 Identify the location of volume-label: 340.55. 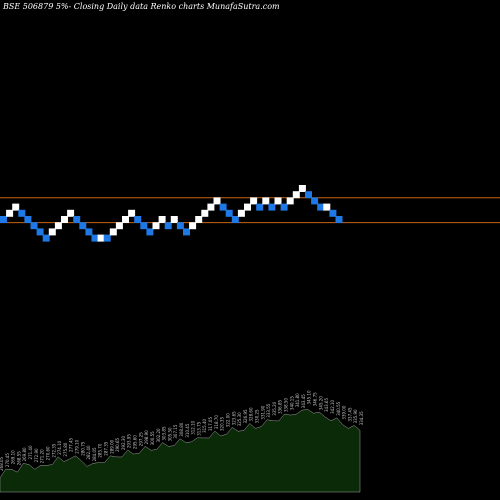
(338, 408).